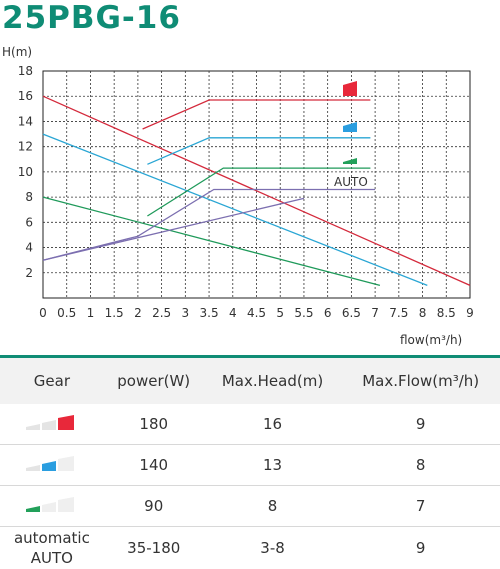  I want to click on header-power: power(W), so click(154, 381).